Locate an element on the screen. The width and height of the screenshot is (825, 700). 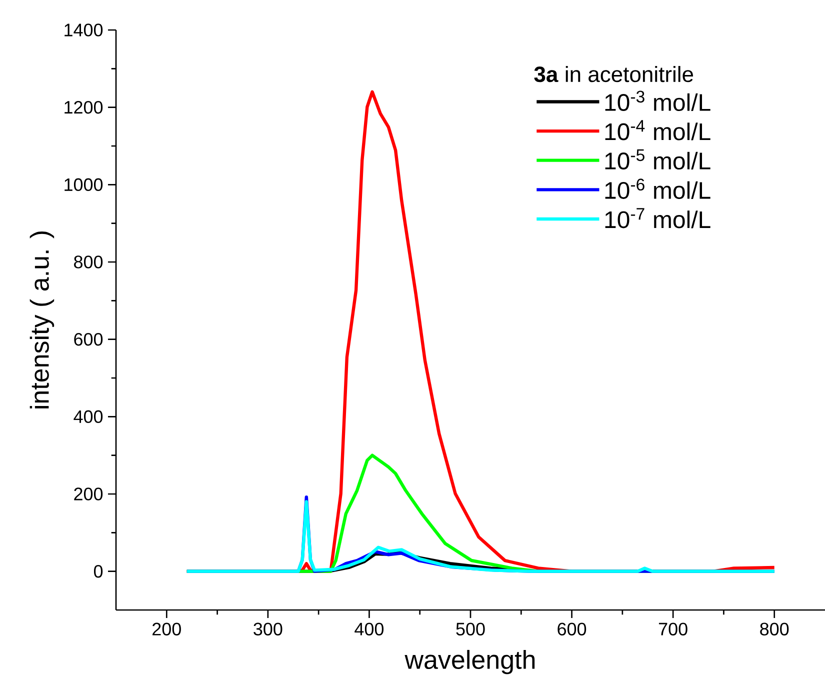
legend-label: 10$^{-4}$ mol/L is located at coordinates (657, 130).